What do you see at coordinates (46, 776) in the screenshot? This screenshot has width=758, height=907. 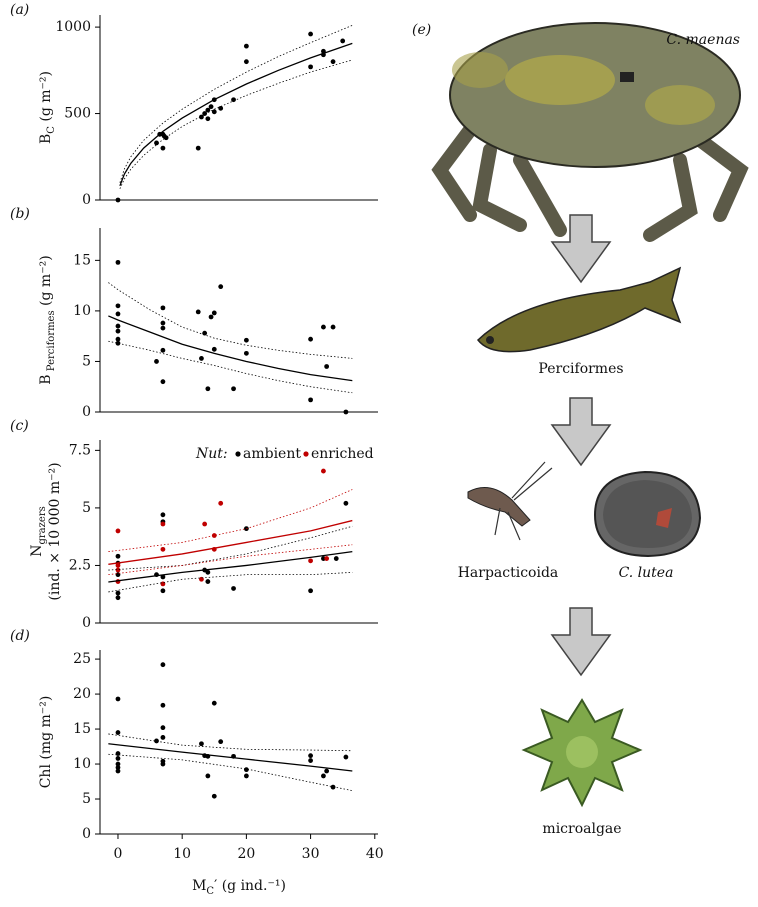 I see `label-part: Chl` at bounding box center [46, 776].